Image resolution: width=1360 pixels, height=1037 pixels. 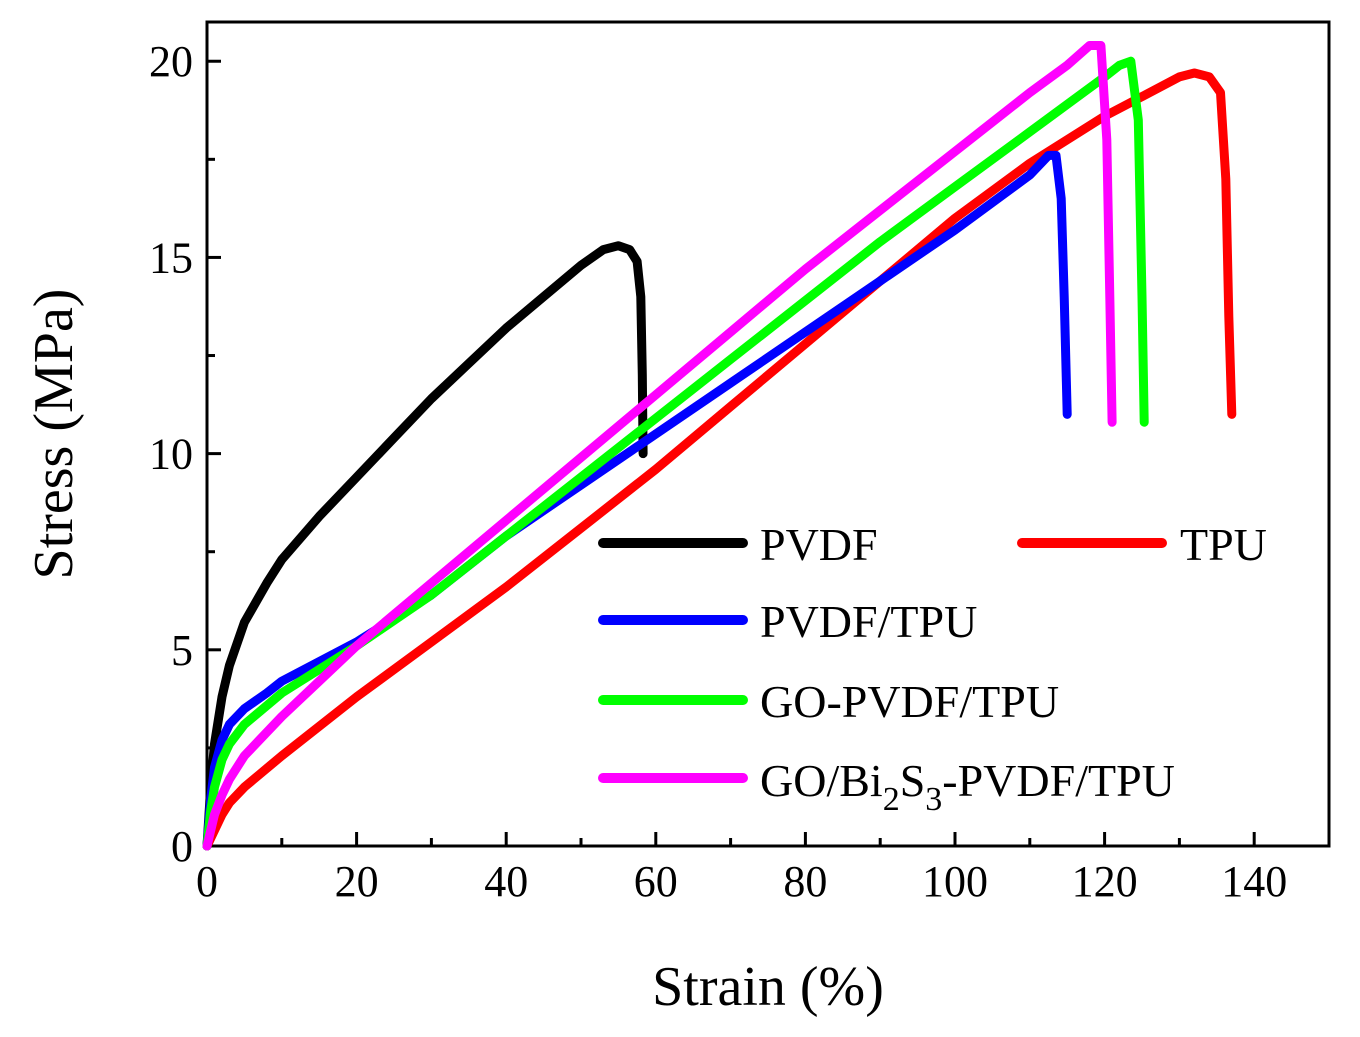 I want to click on legend-label-go-pvdf-tpu: GO-PVDF/TPU, so click(x=909, y=701).